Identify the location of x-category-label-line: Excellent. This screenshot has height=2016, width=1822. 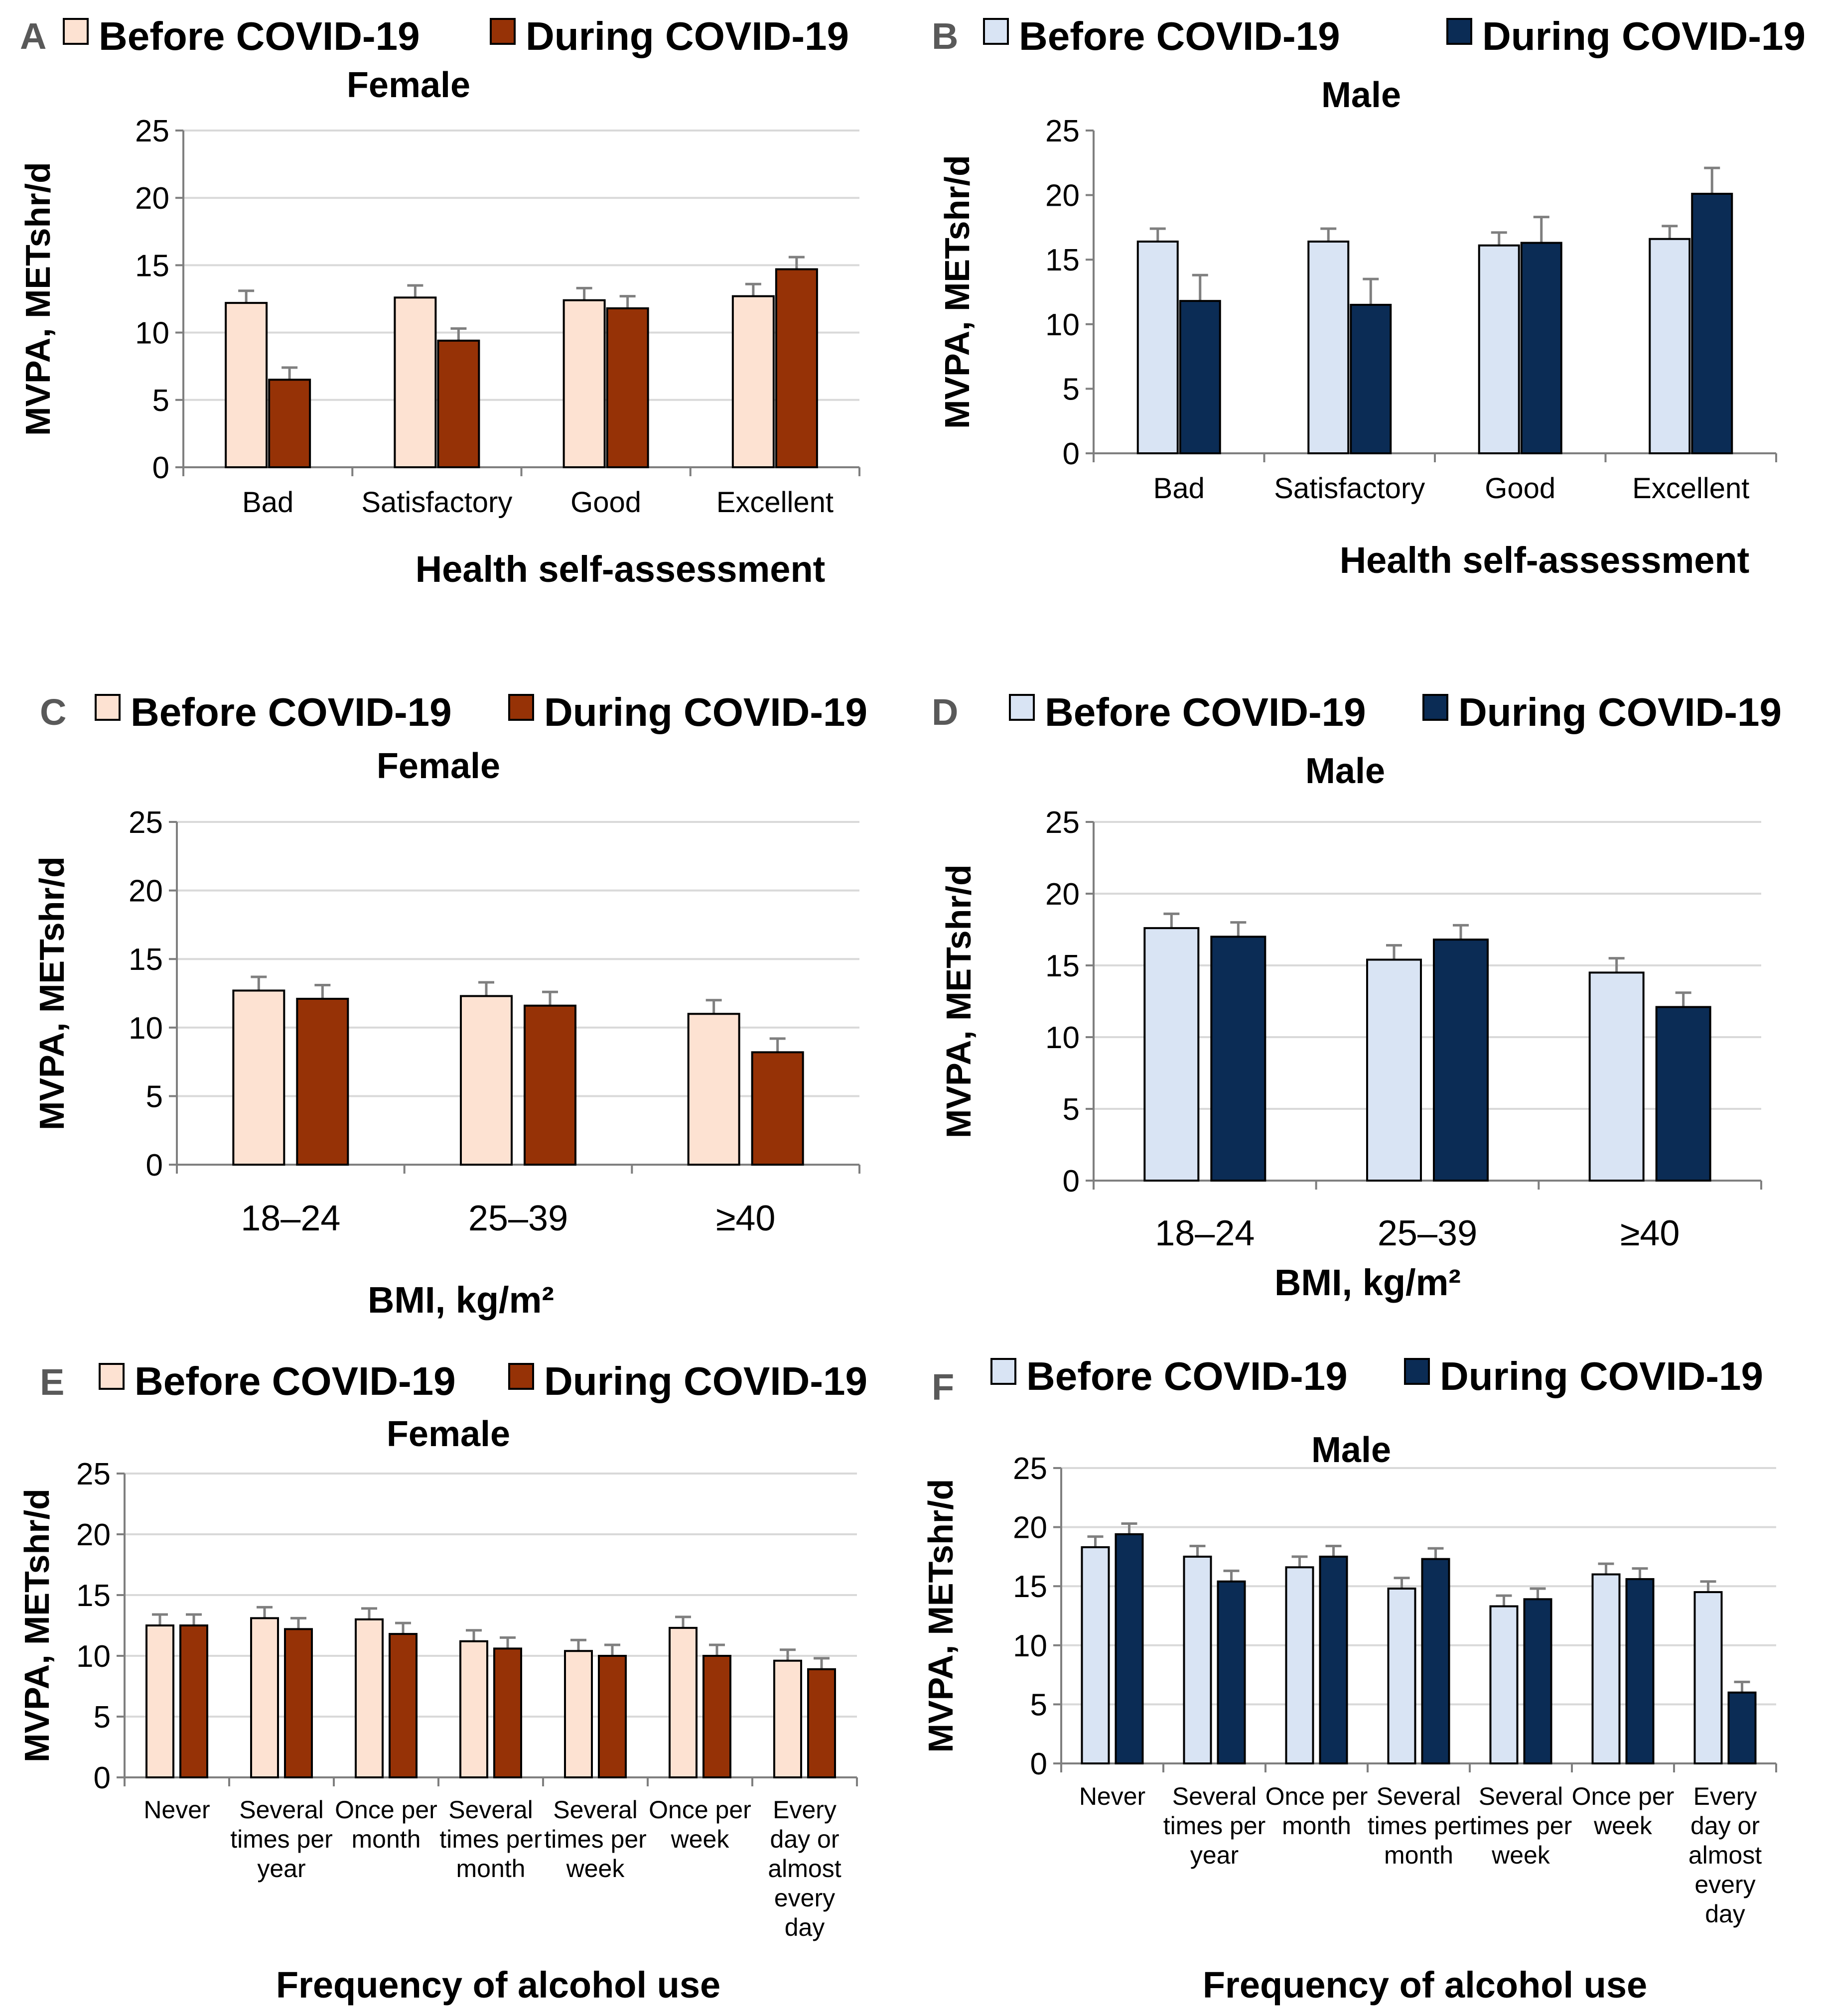
(775, 503).